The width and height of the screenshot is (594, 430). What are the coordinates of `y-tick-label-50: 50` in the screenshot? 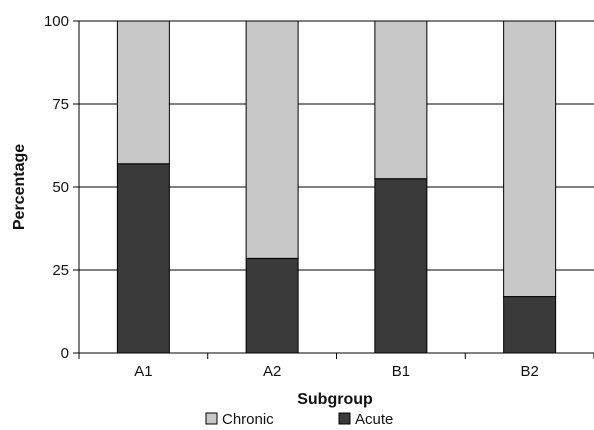 It's located at (60, 187).